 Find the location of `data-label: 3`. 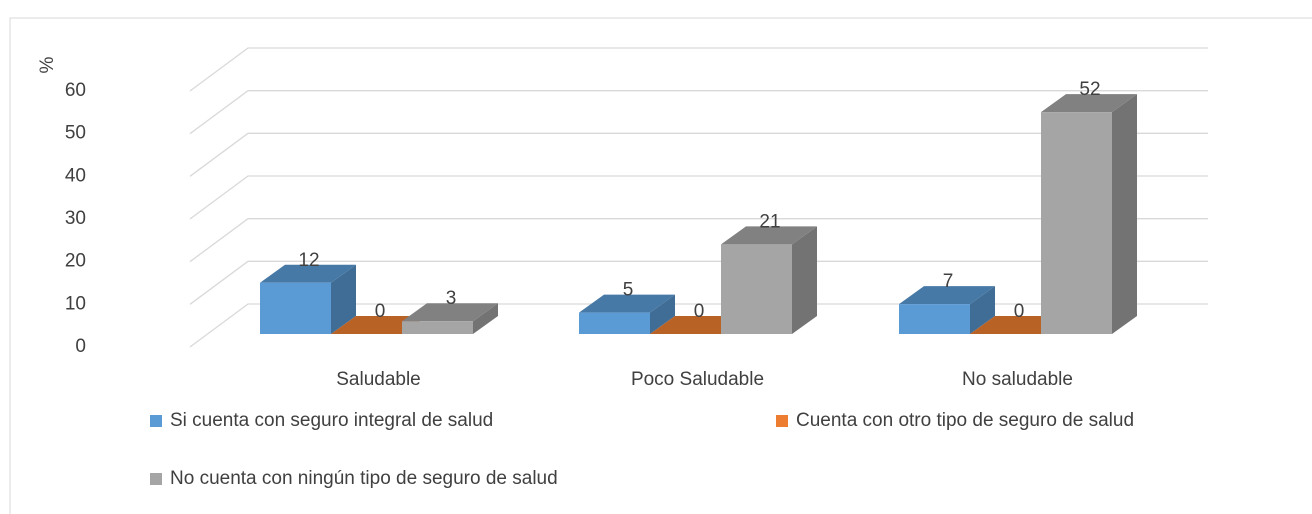

data-label: 3 is located at coordinates (451, 298).